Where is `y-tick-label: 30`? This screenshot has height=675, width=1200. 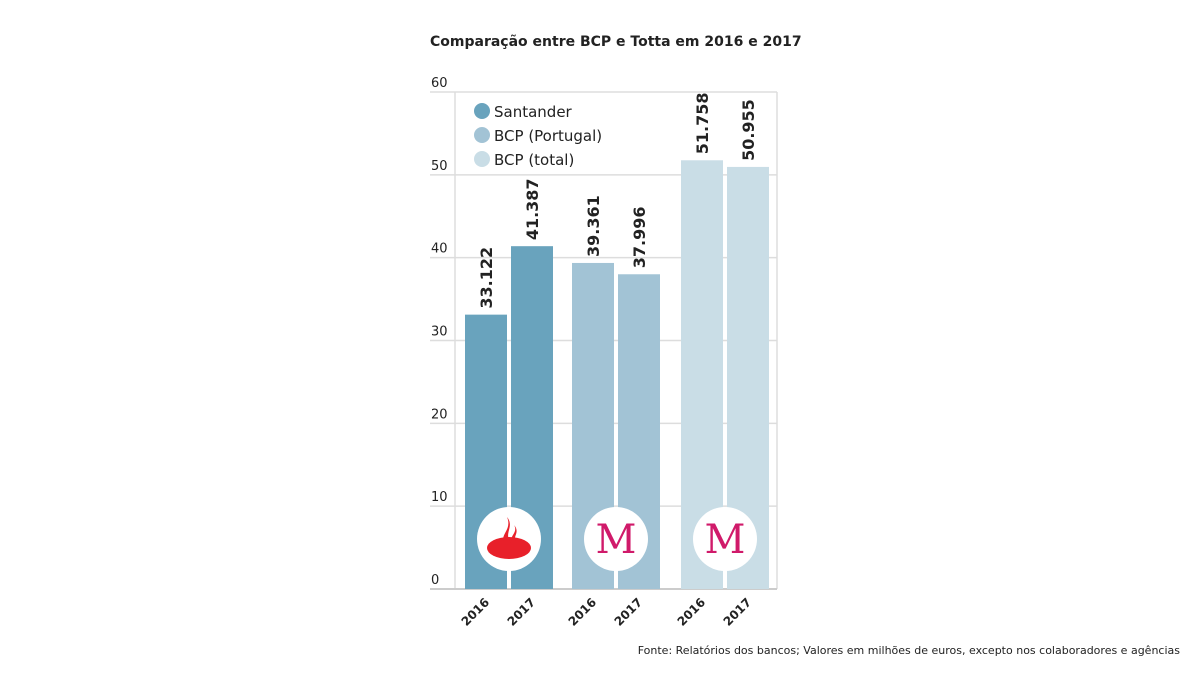
y-tick-label: 30 is located at coordinates (439, 332).